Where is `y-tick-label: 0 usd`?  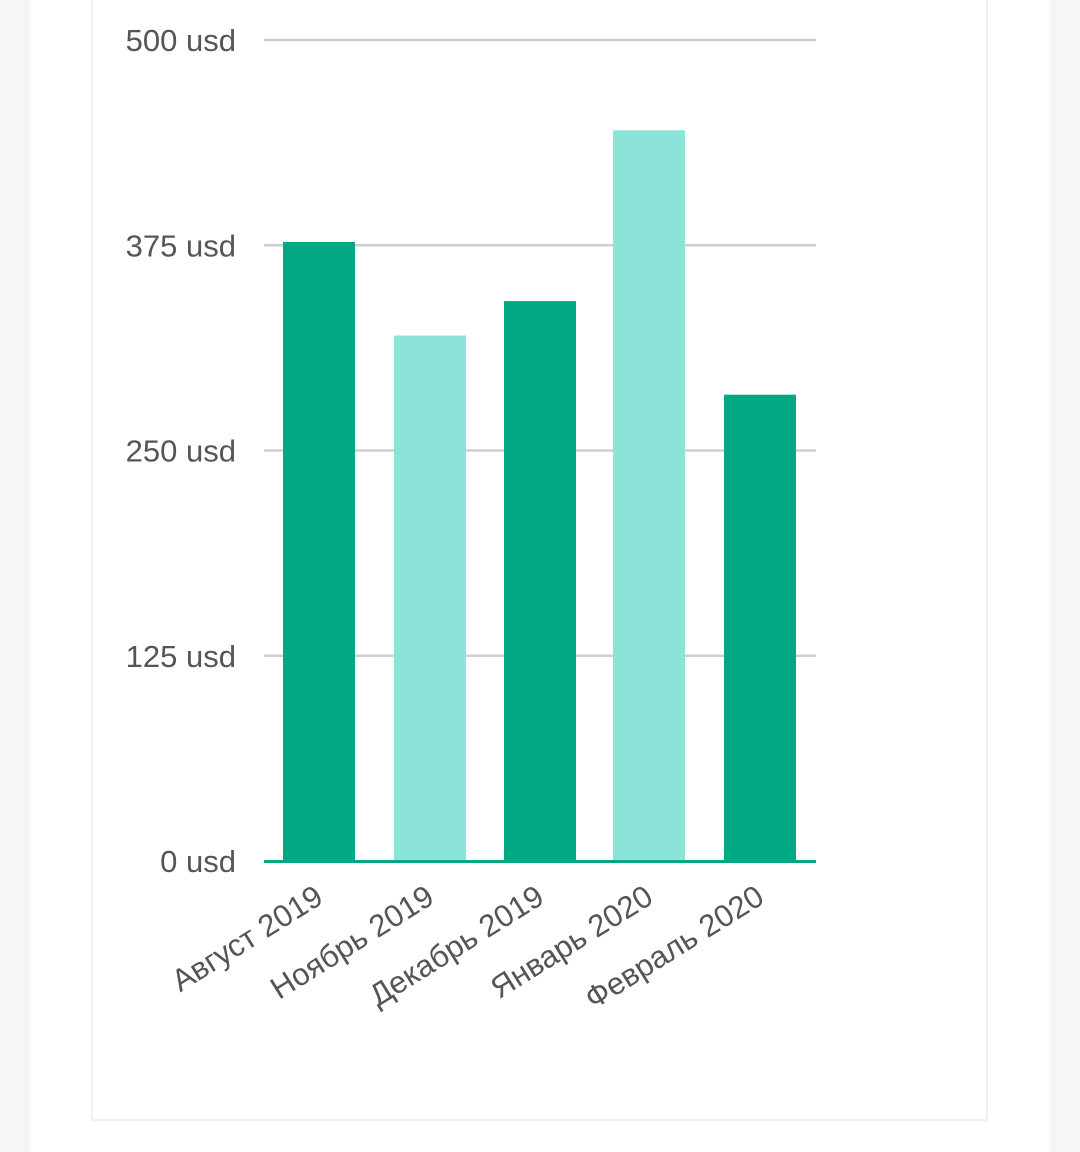 y-tick-label: 0 usd is located at coordinates (198, 861).